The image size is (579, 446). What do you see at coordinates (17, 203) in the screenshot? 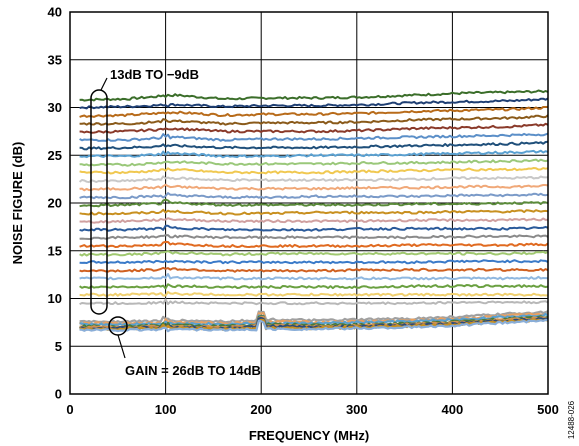
I see `y-axis-title: NOISE FIGURE (dB)` at bounding box center [17, 203].